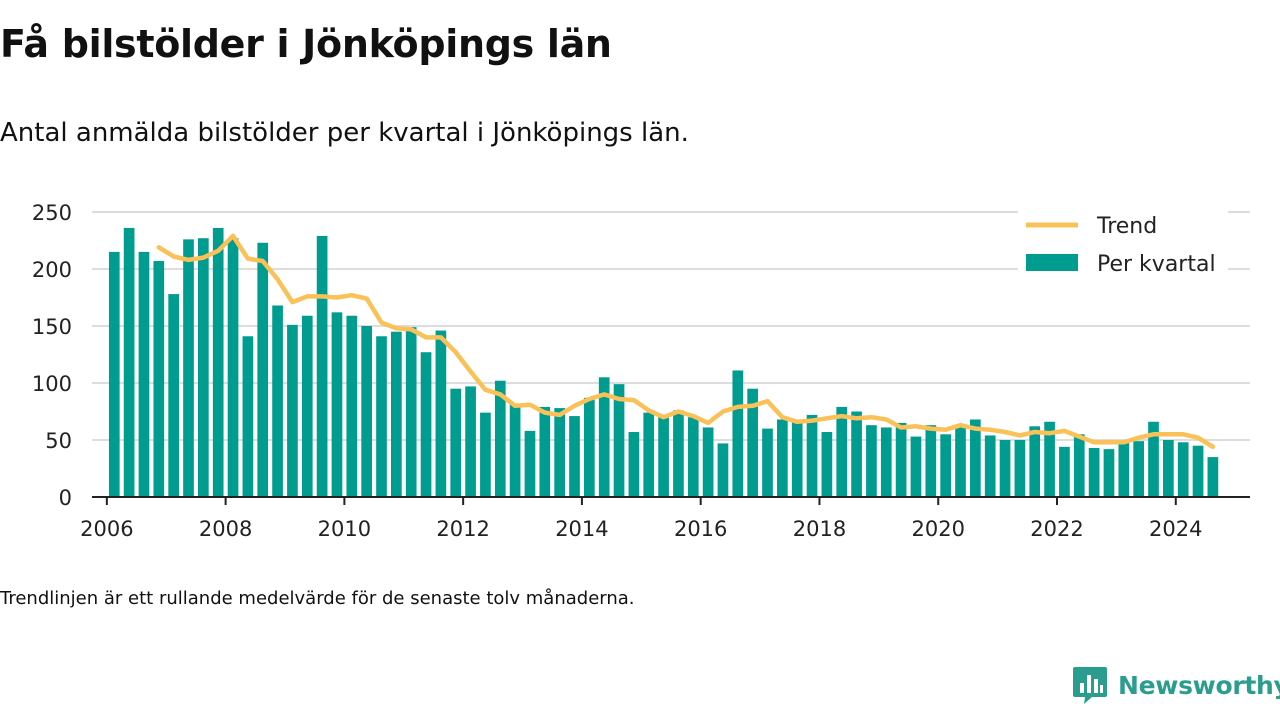 The height and width of the screenshot is (720, 1280). I want to click on legend: Trend Per kvartal, so click(1123, 245).